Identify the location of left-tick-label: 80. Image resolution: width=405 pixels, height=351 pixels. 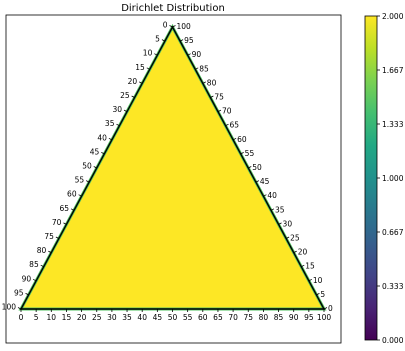
(42, 250).